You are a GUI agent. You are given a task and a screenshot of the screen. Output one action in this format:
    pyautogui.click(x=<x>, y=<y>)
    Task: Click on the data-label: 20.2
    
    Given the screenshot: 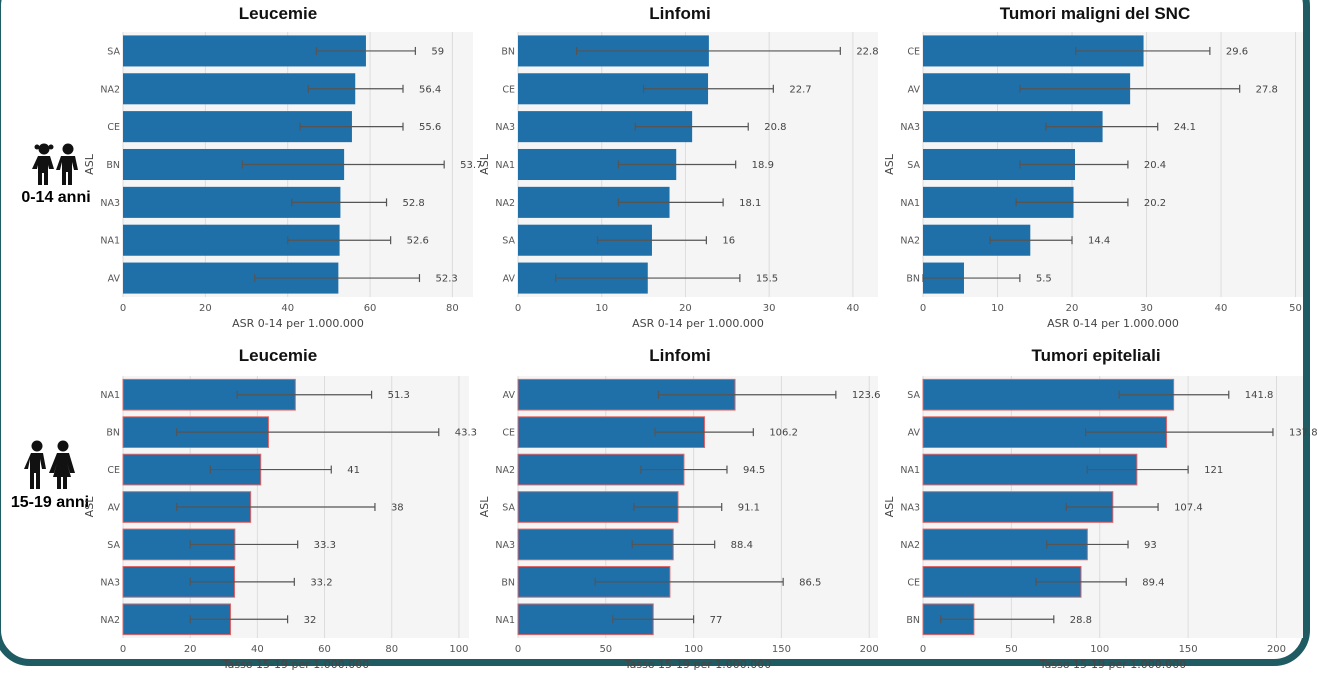 What is the action you would take?
    pyautogui.click(x=1155, y=203)
    